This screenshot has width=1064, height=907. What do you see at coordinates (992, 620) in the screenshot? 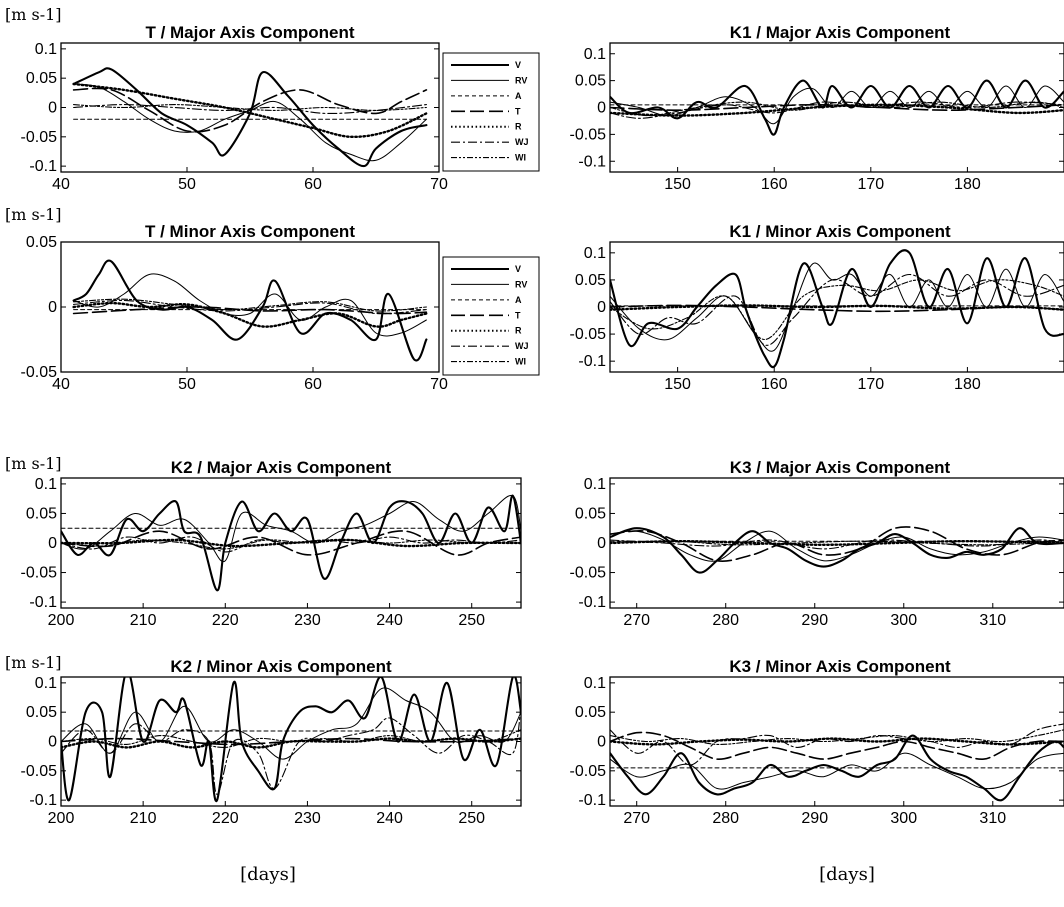
I see `x-tick-label: 310` at bounding box center [992, 620].